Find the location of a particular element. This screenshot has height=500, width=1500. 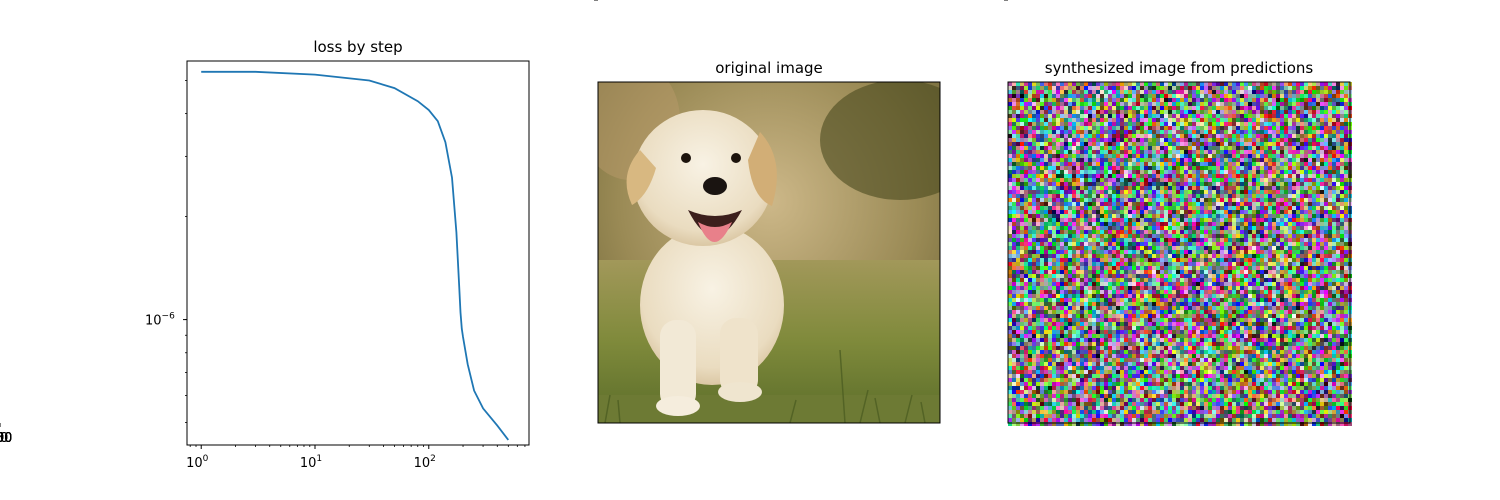

x-tick-label: 150 is located at coordinates (6, 438).